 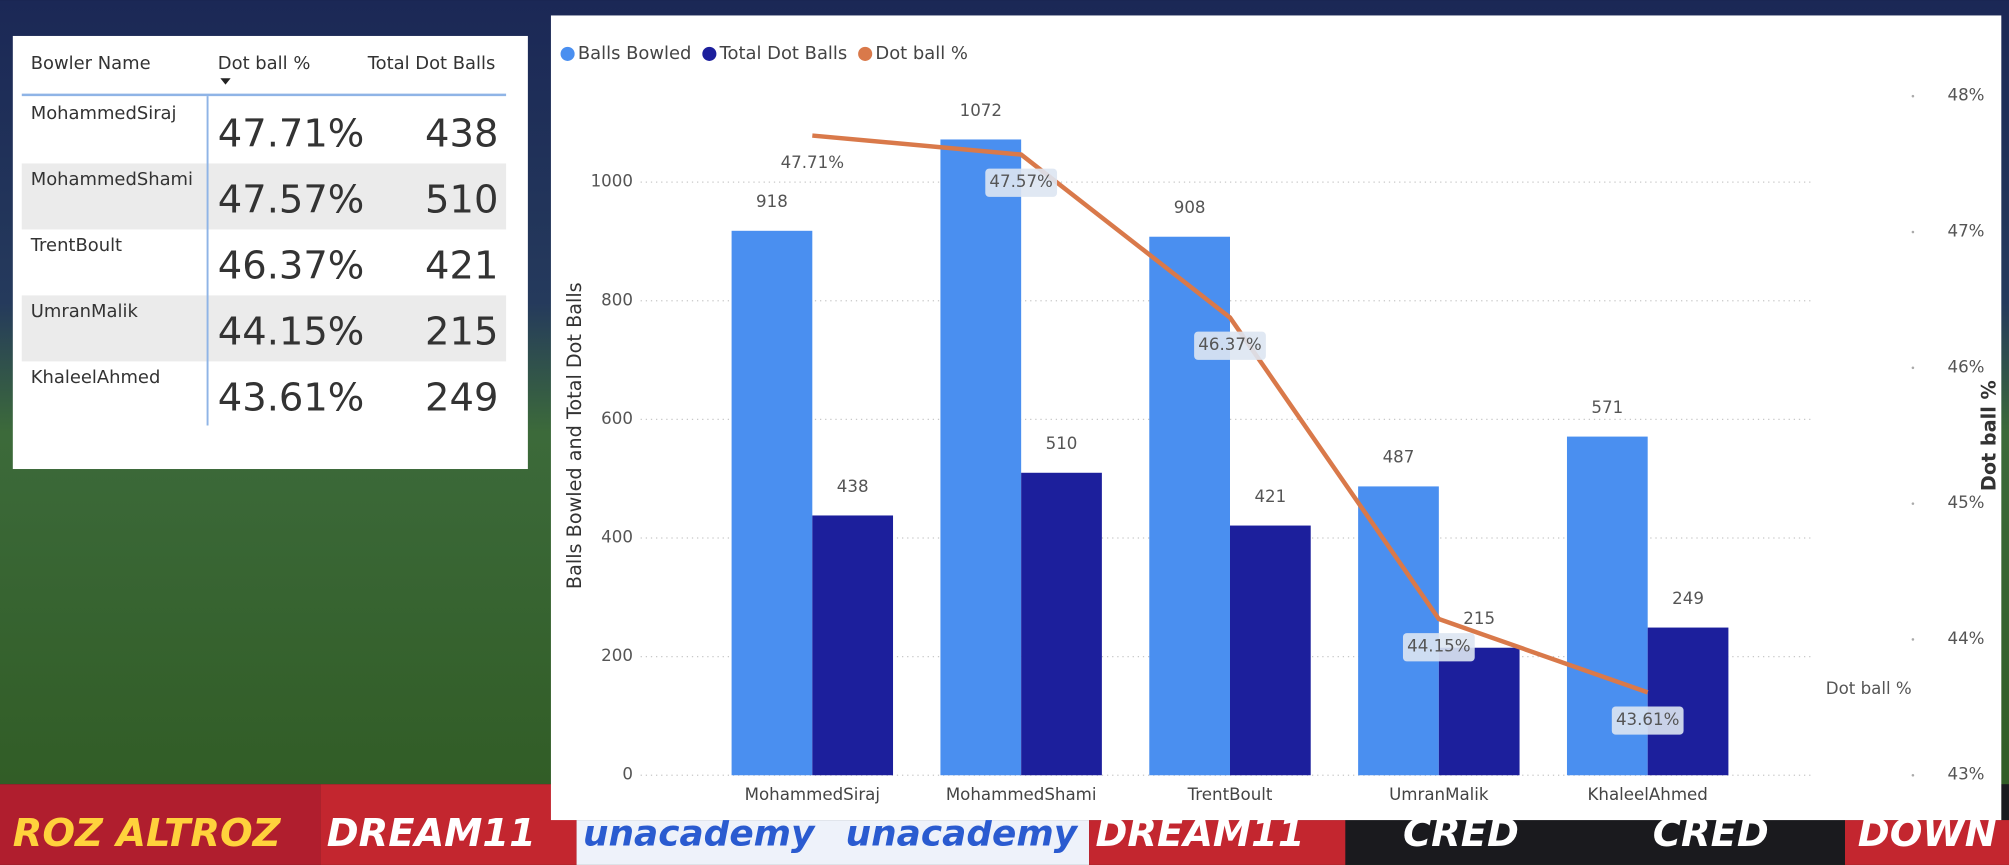 What do you see at coordinates (291, 133) in the screenshot?
I see `dot-ball-pct: 47.71%` at bounding box center [291, 133].